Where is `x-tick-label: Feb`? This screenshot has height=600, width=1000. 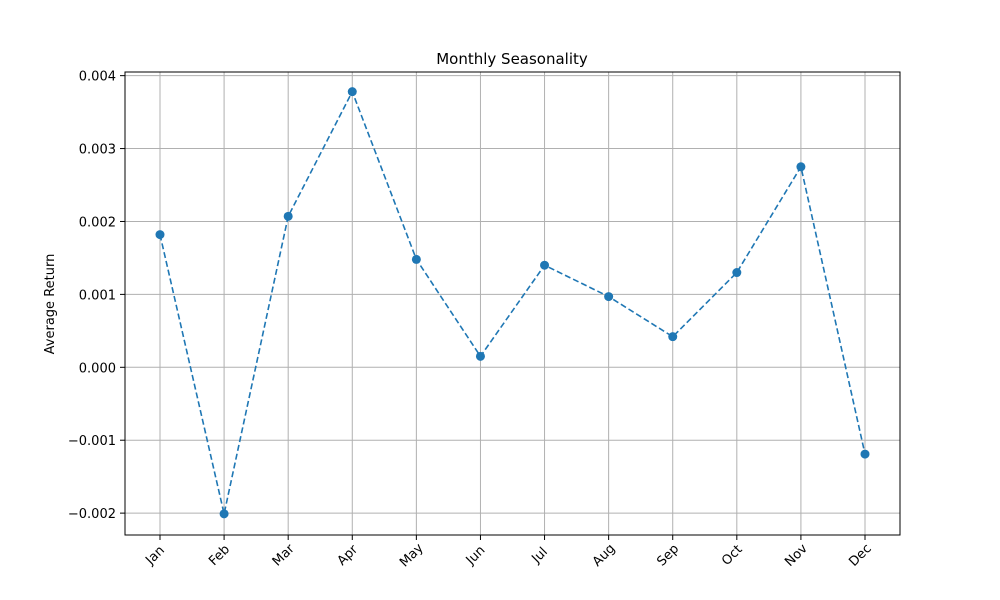 x-tick-label: Feb is located at coordinates (219, 555).